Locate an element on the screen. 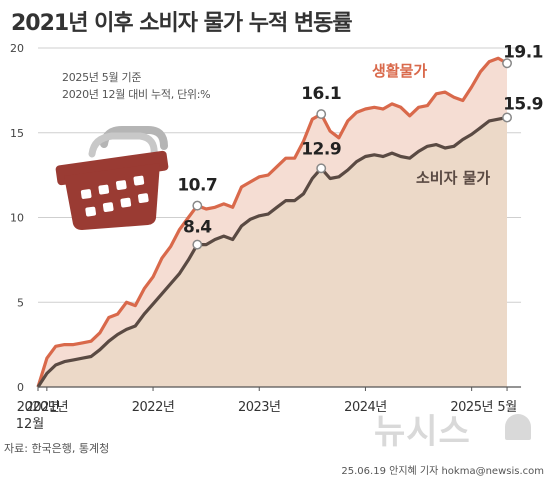  y-tick-label: 20 is located at coordinates (17, 48).